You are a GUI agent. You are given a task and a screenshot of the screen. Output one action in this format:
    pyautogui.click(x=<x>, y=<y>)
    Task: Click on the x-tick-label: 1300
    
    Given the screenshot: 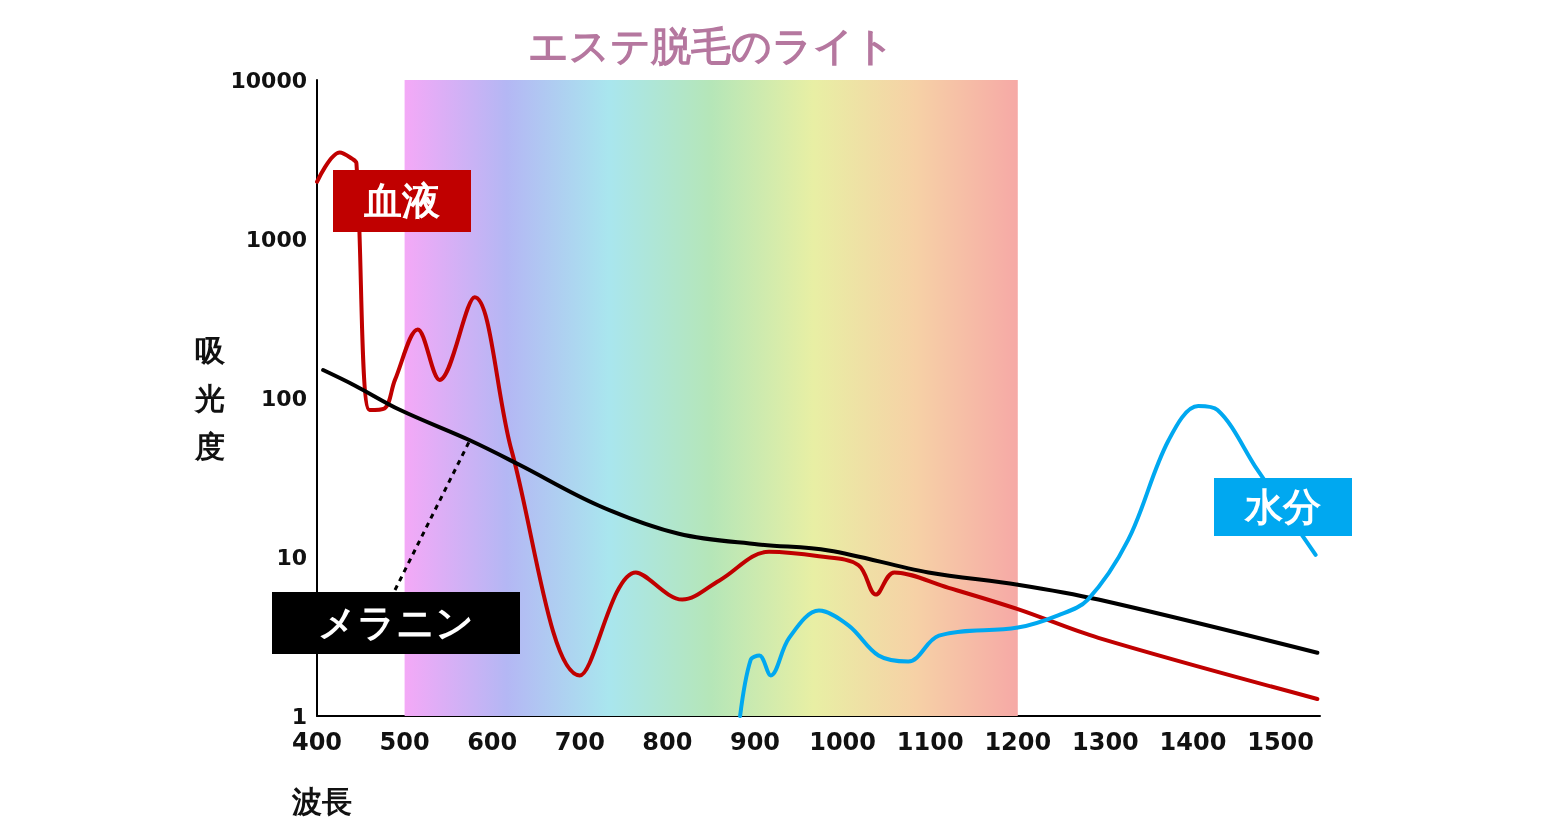 What is the action you would take?
    pyautogui.click(x=1105, y=742)
    